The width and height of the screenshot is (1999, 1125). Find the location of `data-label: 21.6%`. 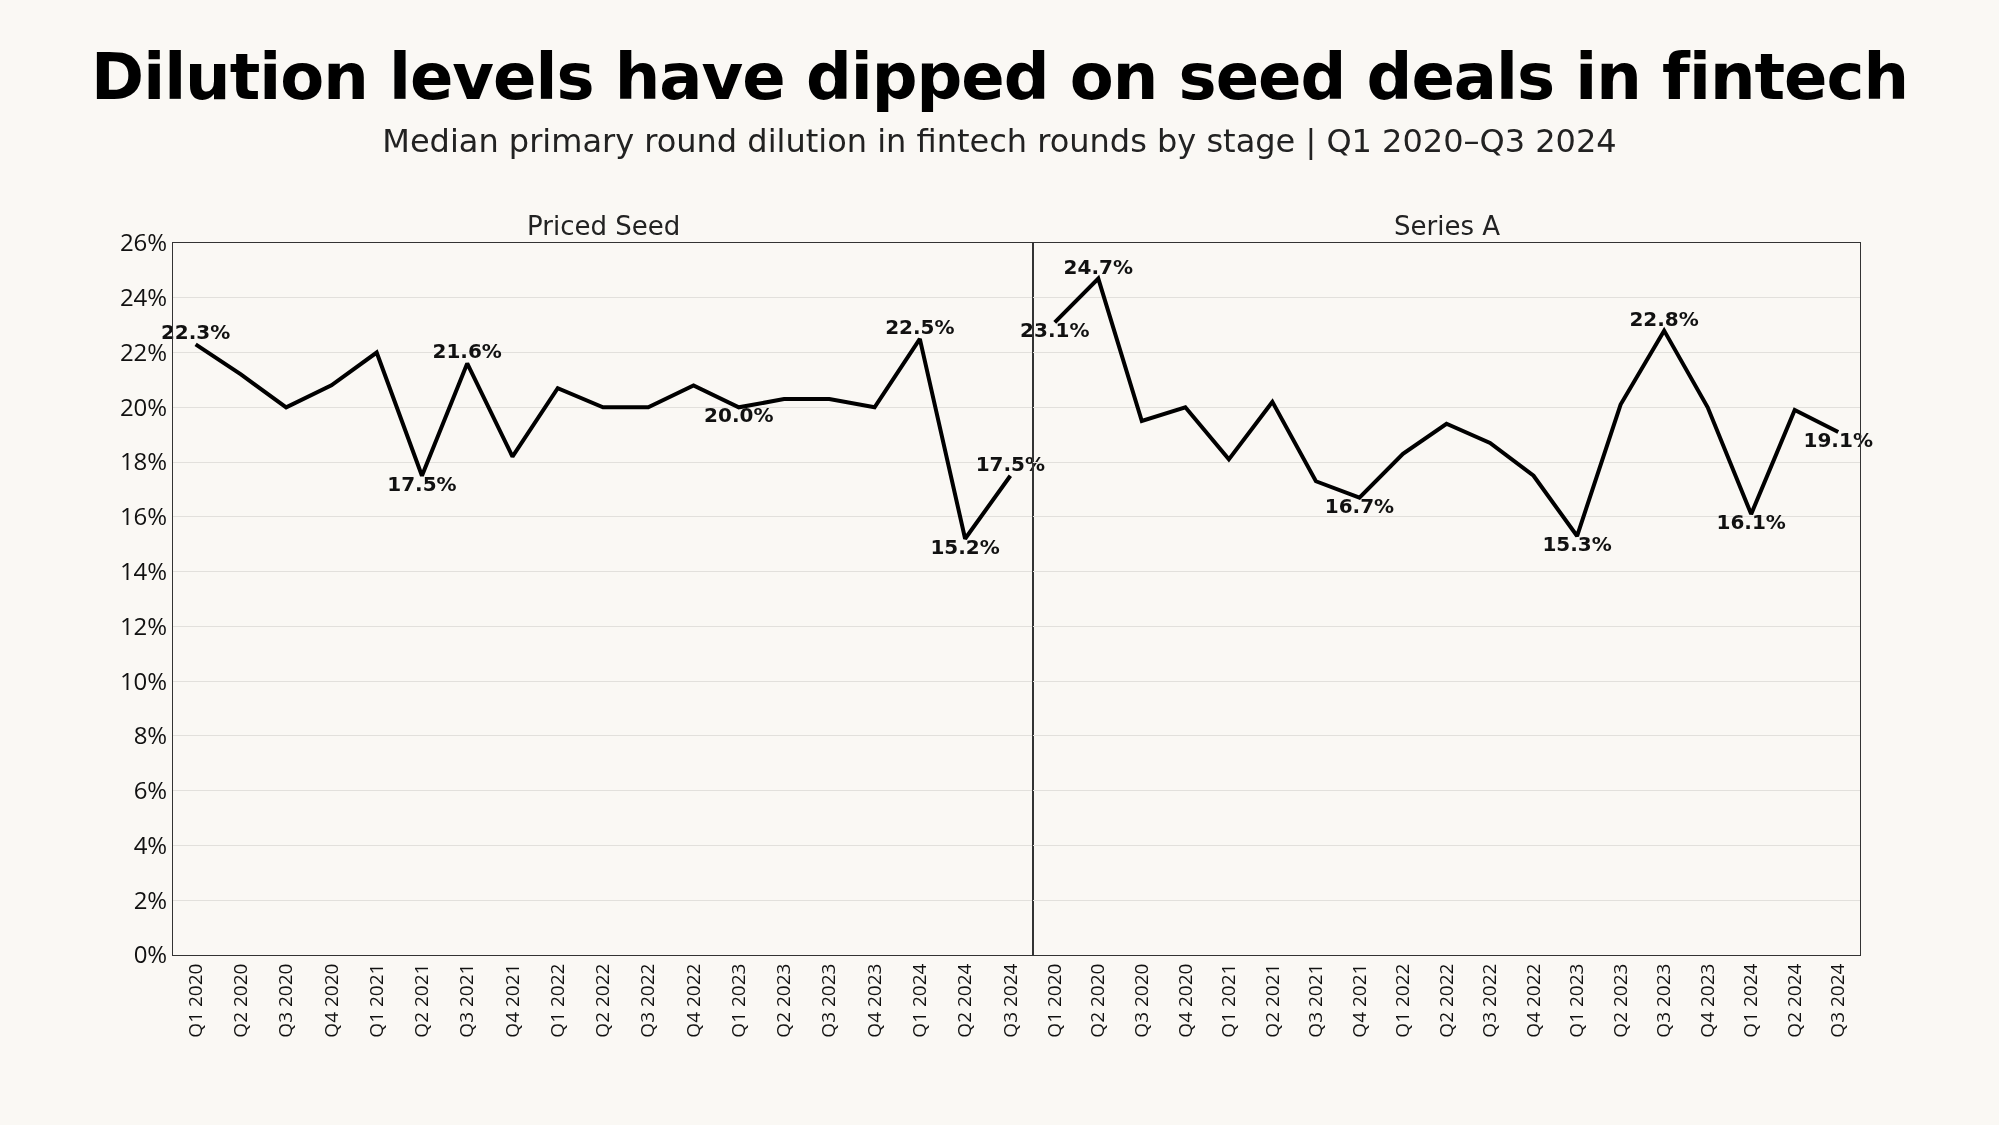

data-label: 21.6% is located at coordinates (467, 351).